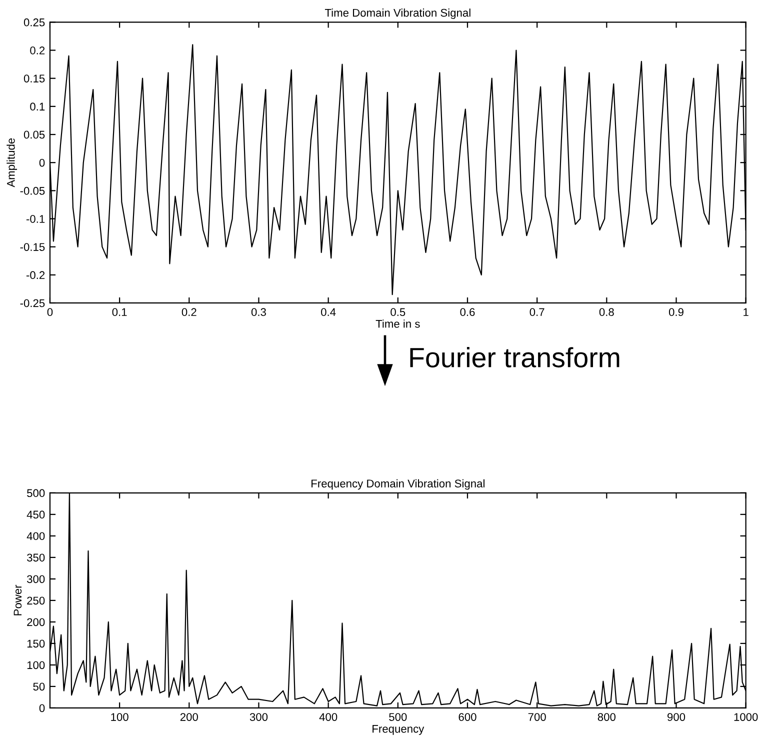  What do you see at coordinates (537, 717) in the screenshot?
I see `x-tick-label: 700` at bounding box center [537, 717].